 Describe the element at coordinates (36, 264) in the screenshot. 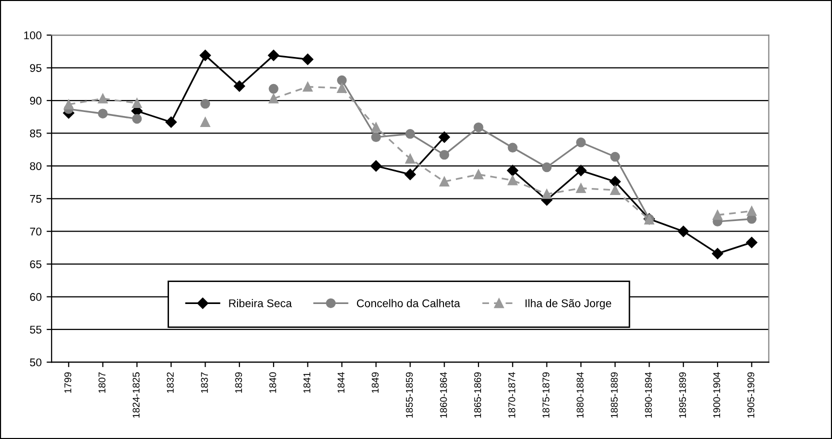

I see `y-tick-label: 65` at that location.